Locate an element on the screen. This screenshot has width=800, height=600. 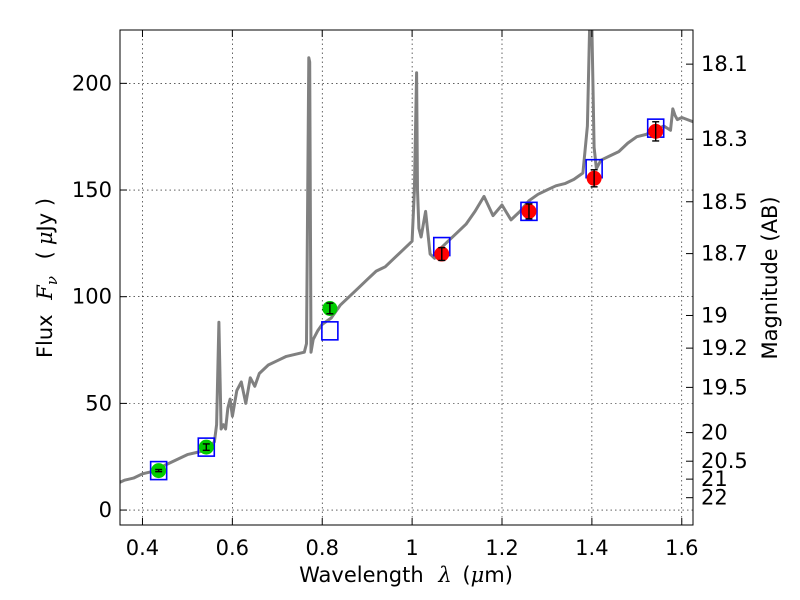
x-axis-label: Wavelength λ (μm) is located at coordinates (406, 575).